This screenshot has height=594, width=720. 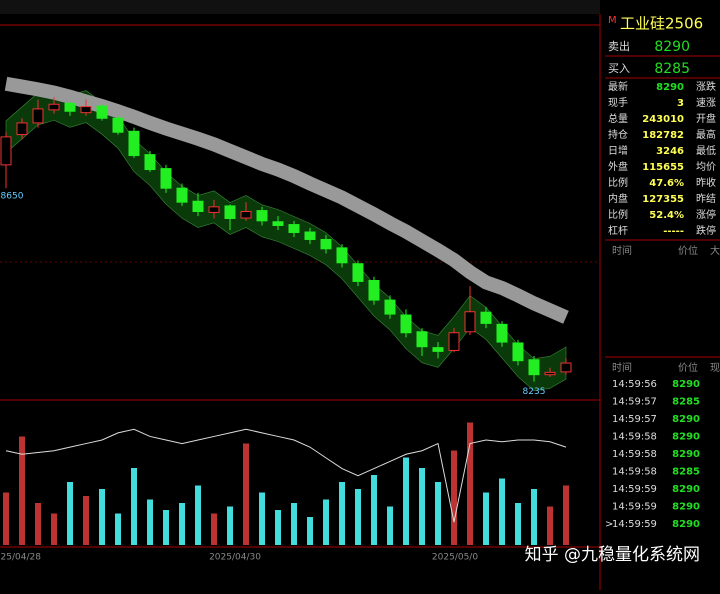 I want to click on tick-time: 14:59:57, so click(x=634, y=419).